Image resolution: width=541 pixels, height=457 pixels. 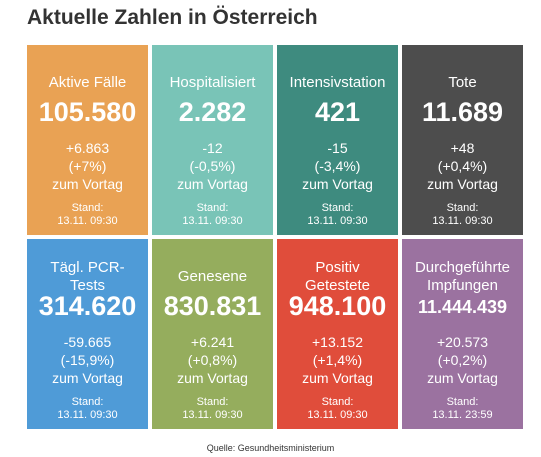 What do you see at coordinates (462, 267) in the screenshot?
I see `label-line: Durchgeführte` at bounding box center [462, 267].